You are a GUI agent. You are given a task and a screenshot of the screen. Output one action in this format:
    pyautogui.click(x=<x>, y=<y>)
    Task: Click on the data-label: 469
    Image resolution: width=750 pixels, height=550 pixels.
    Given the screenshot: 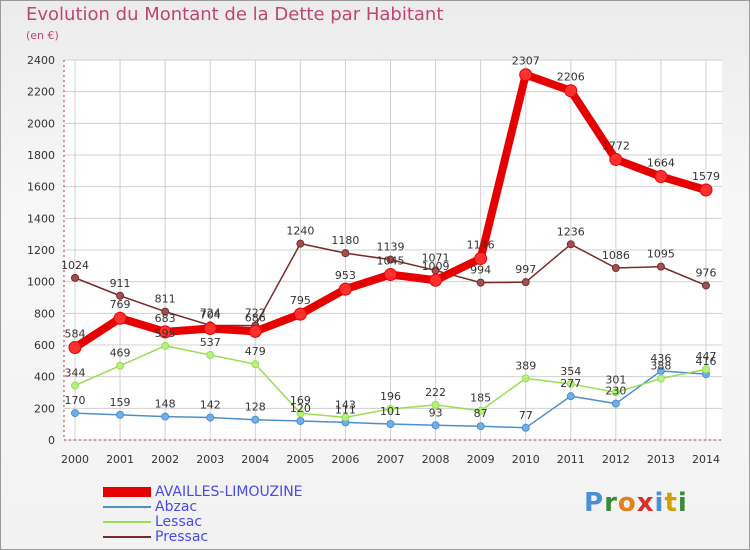 What is the action you would take?
    pyautogui.click(x=120, y=353)
    